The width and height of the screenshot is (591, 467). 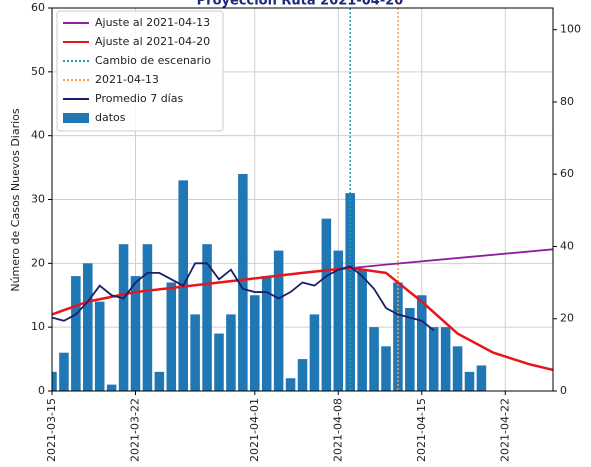 I want to click on y2-tick-label: 60, so click(x=567, y=173).